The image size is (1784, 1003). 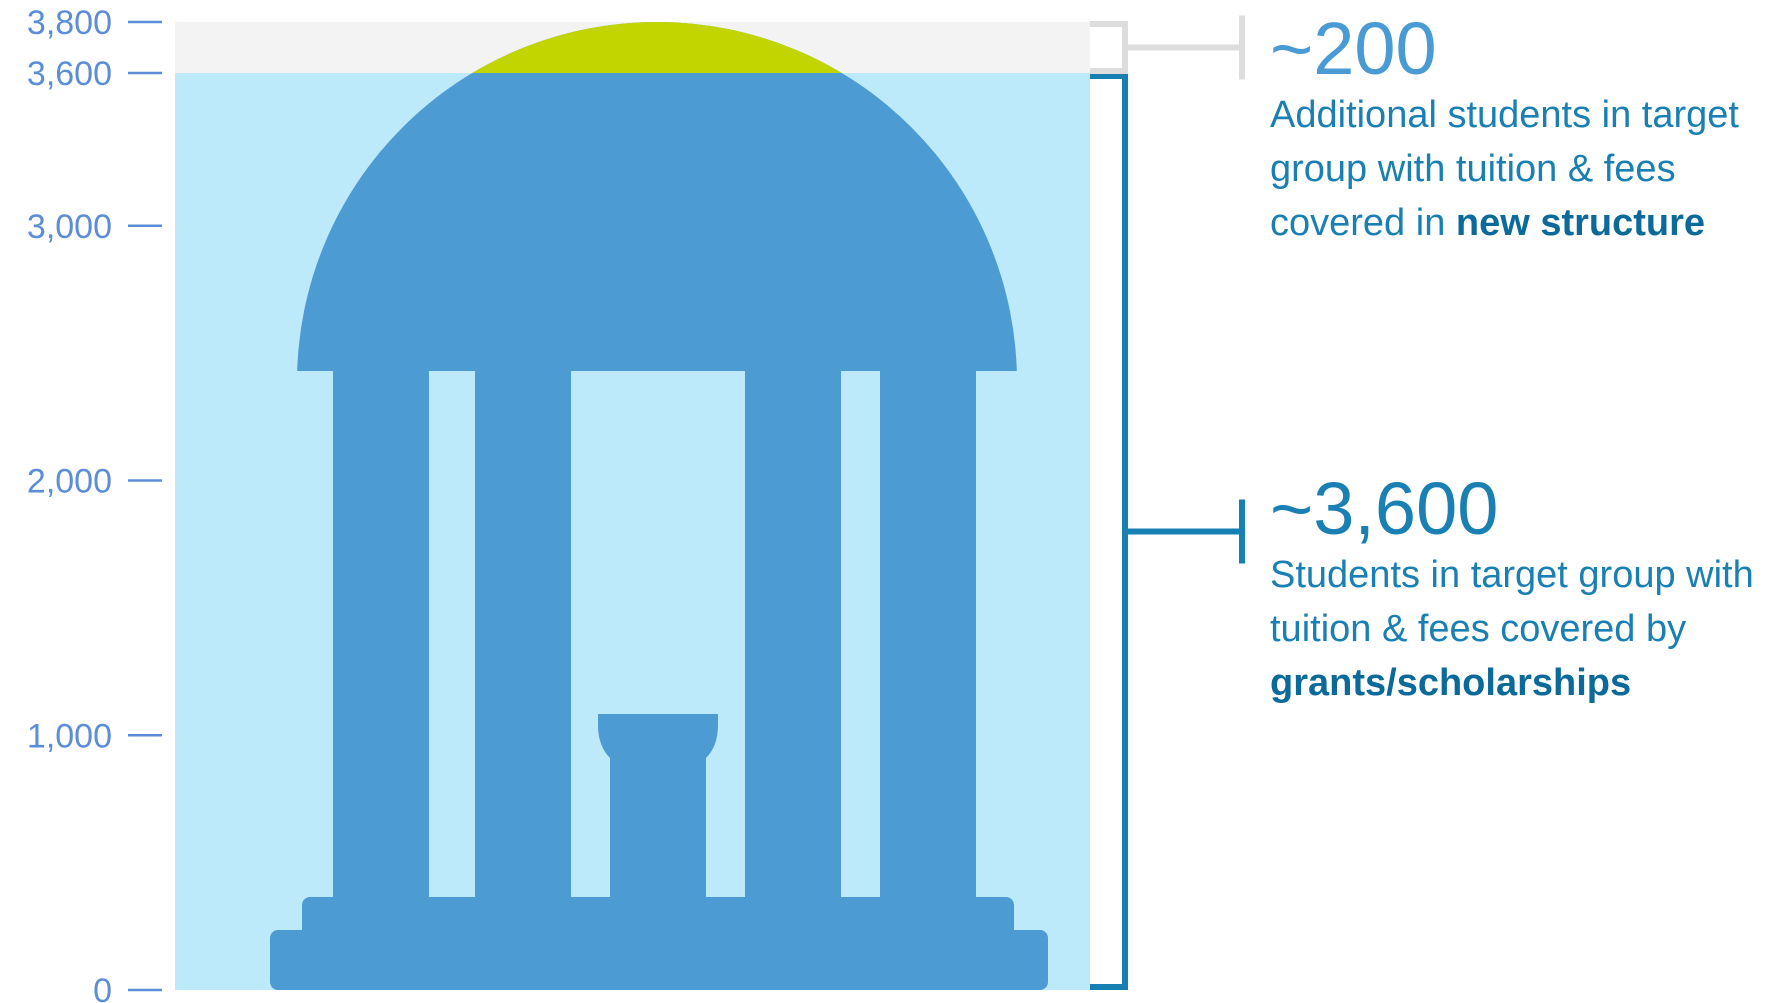 I want to click on step-lower, so click(x=659, y=960).